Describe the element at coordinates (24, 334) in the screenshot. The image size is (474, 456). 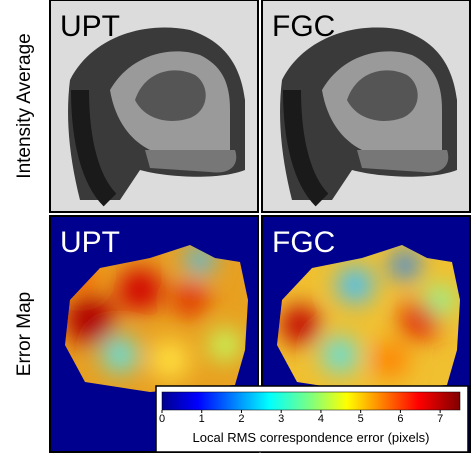
I see `row-label: Error Map` at that location.